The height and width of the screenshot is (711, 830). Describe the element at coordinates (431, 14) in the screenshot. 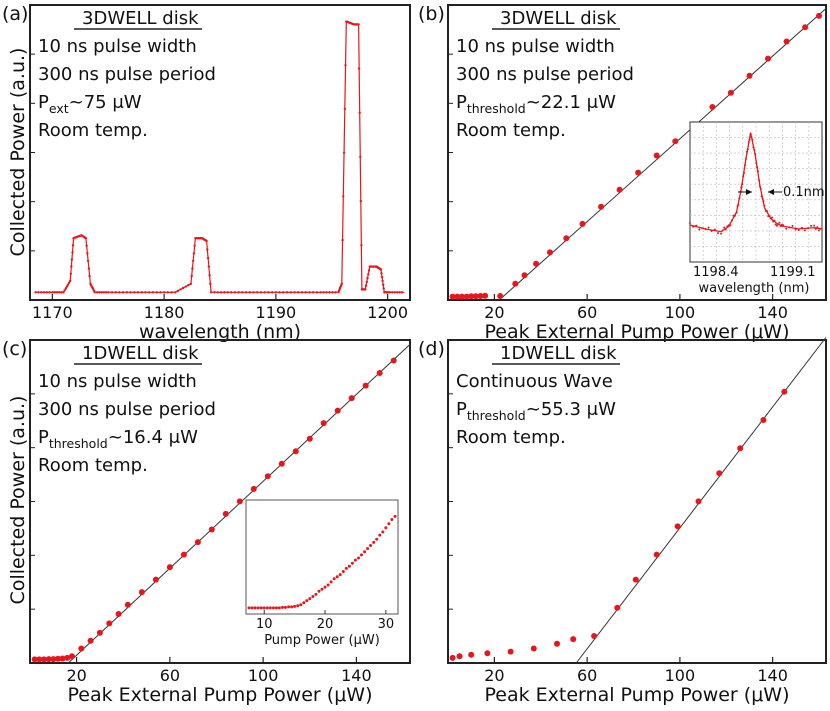

I see `panel-label: (b)` at that location.